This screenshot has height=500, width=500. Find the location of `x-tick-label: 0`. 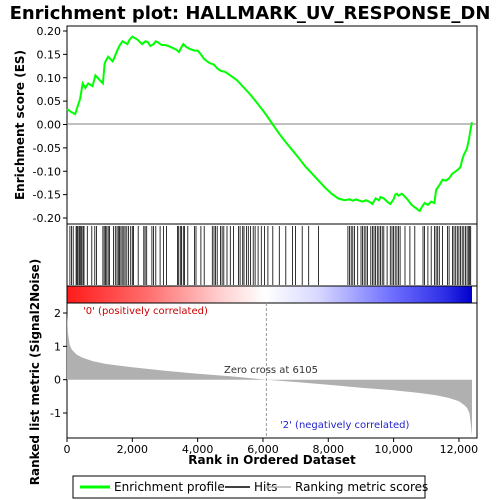

x-tick-label: 0 is located at coordinates (67, 449).